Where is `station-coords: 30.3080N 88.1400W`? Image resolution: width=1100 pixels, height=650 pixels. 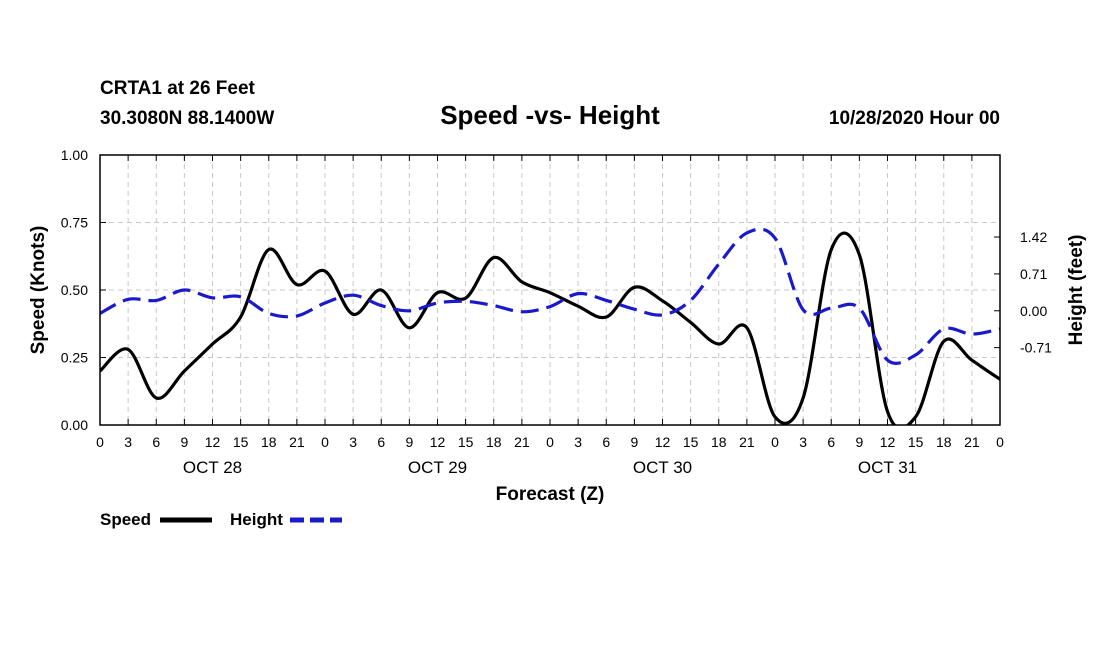 station-coords: 30.3080N 88.1400W is located at coordinates (187, 118).